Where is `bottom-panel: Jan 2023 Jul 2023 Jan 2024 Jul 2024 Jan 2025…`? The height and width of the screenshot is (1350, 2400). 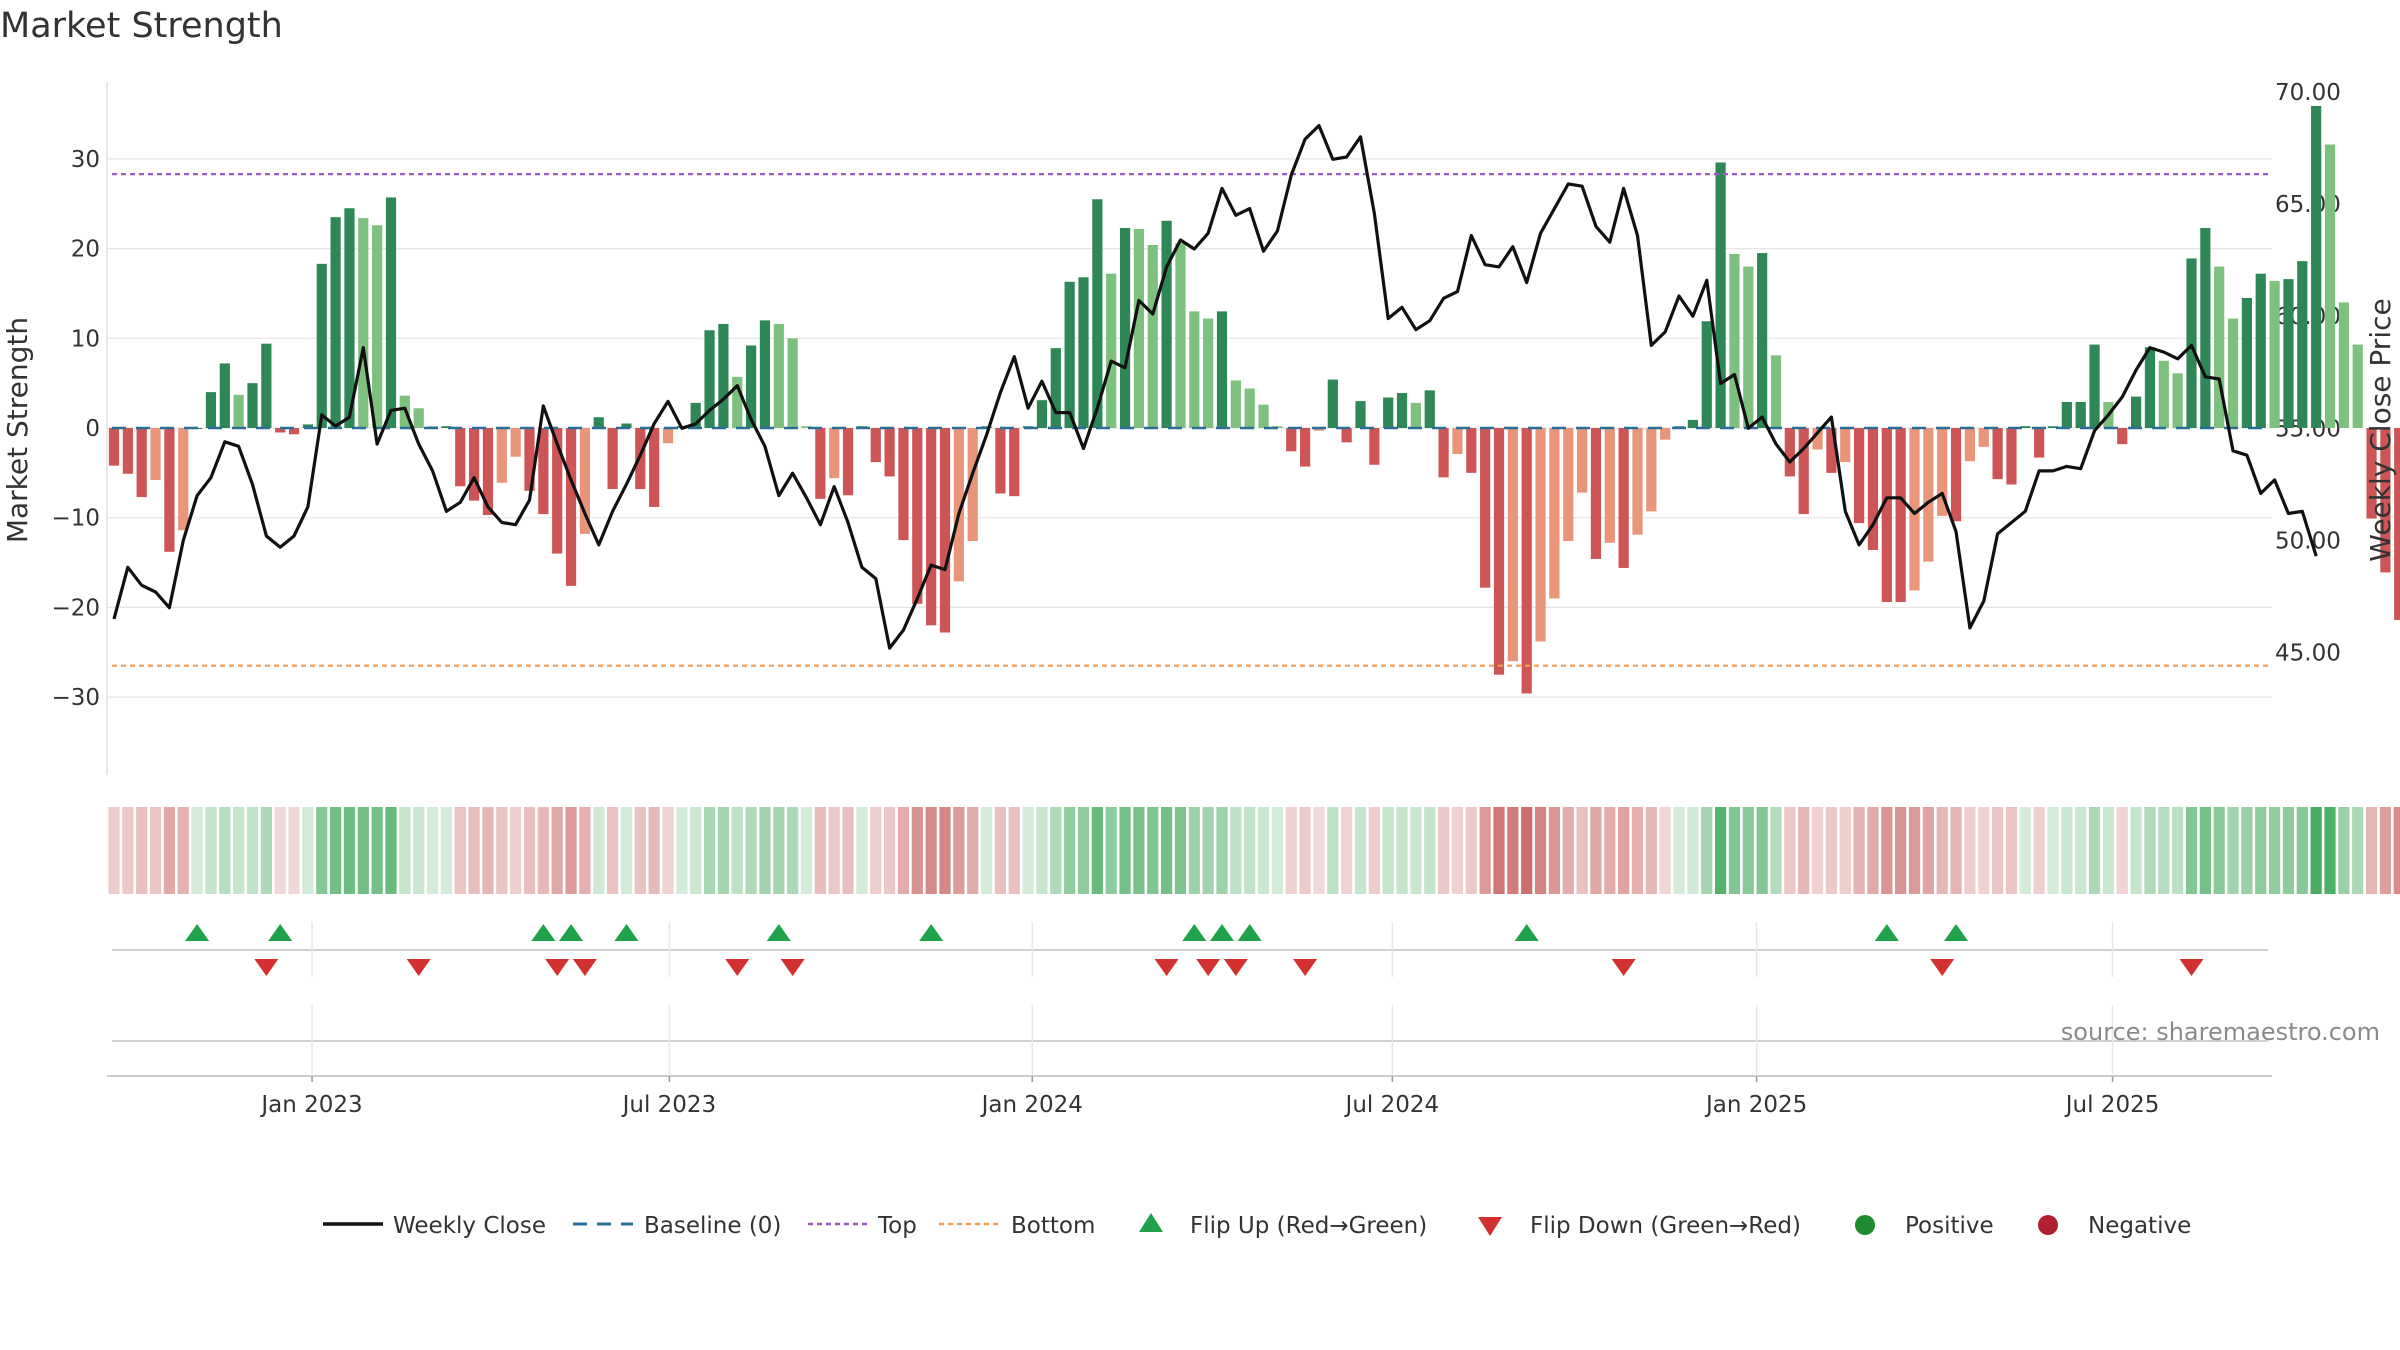
bottom-panel: Jan 2023 Jul 2023 Jan 2024 Jul 2024 Jan 2025… is located at coordinates (1189, 1061).